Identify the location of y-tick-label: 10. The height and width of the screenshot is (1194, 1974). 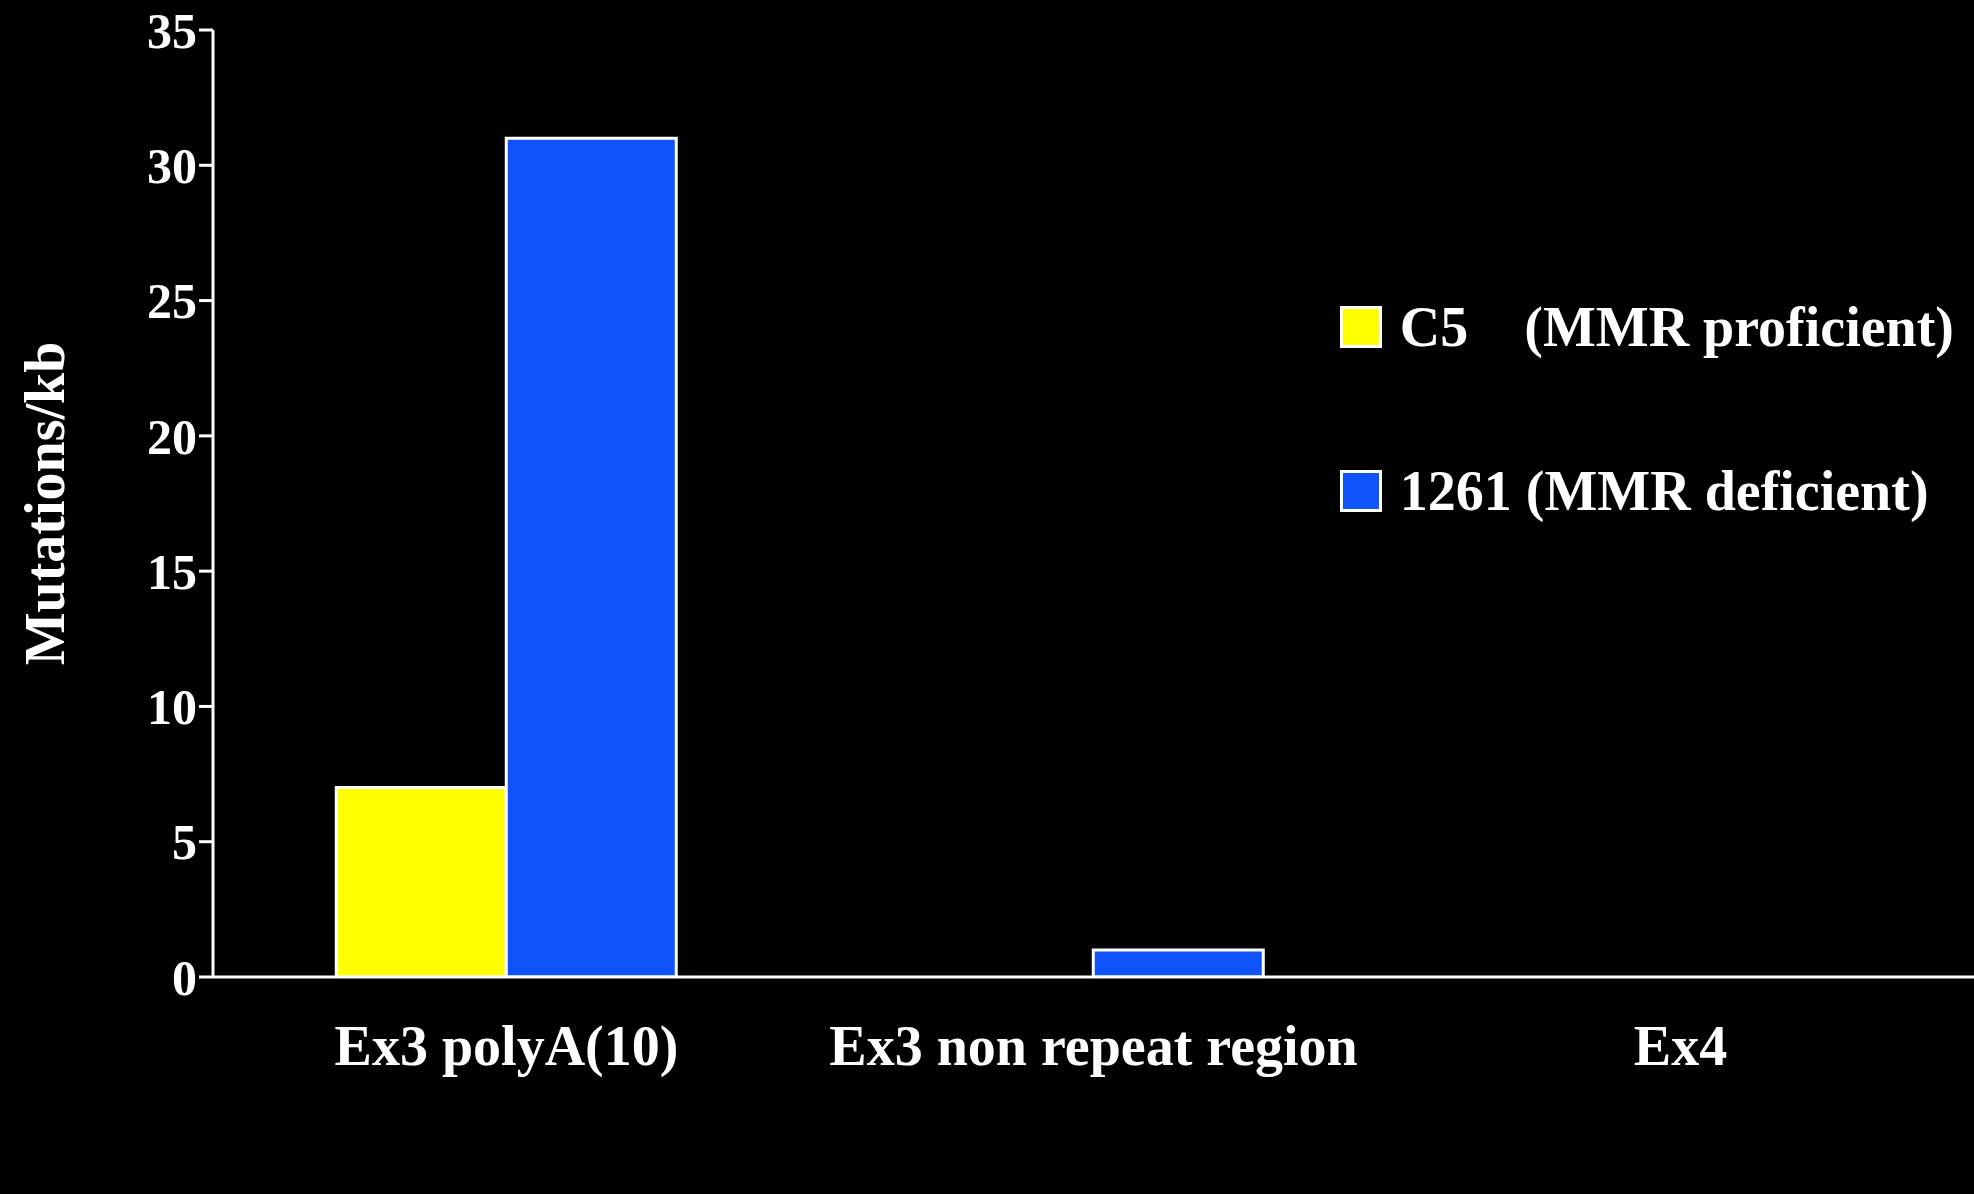
(172, 707).